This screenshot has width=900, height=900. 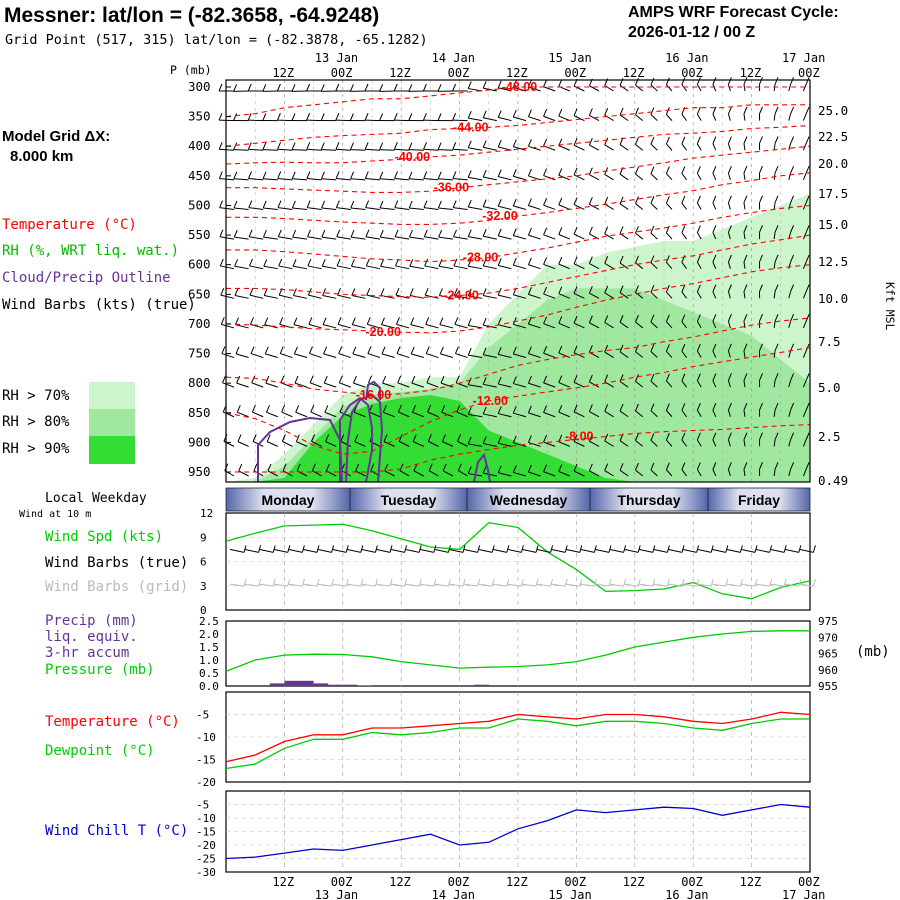 I want to click on rh80-swatch, so click(x=112, y=422).